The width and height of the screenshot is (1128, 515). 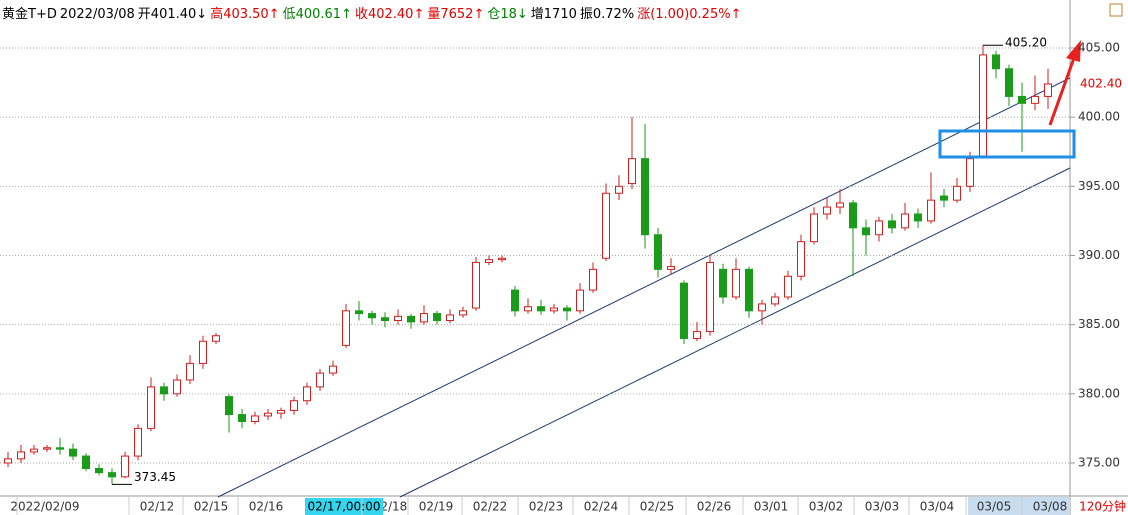 I want to click on highlight-box, so click(x=1007, y=144).